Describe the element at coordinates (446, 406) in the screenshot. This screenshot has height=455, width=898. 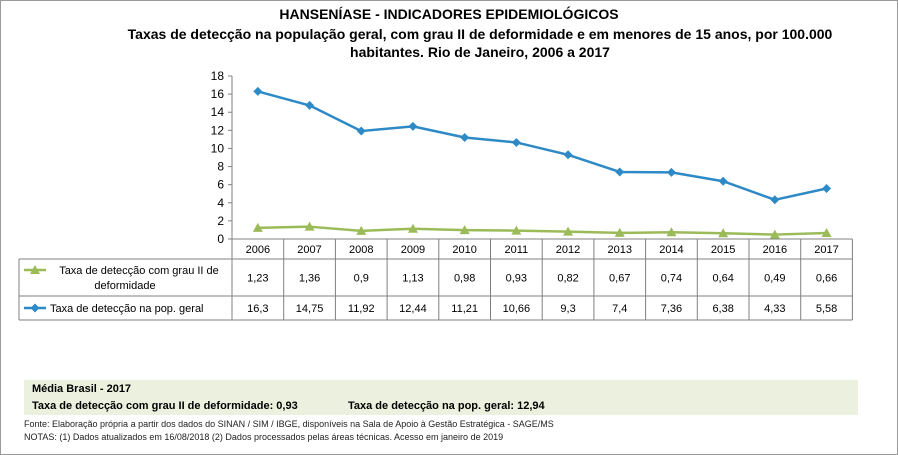
I see `summary-general-rate: Taxa de detecção na pop. geral: 12,94` at that location.